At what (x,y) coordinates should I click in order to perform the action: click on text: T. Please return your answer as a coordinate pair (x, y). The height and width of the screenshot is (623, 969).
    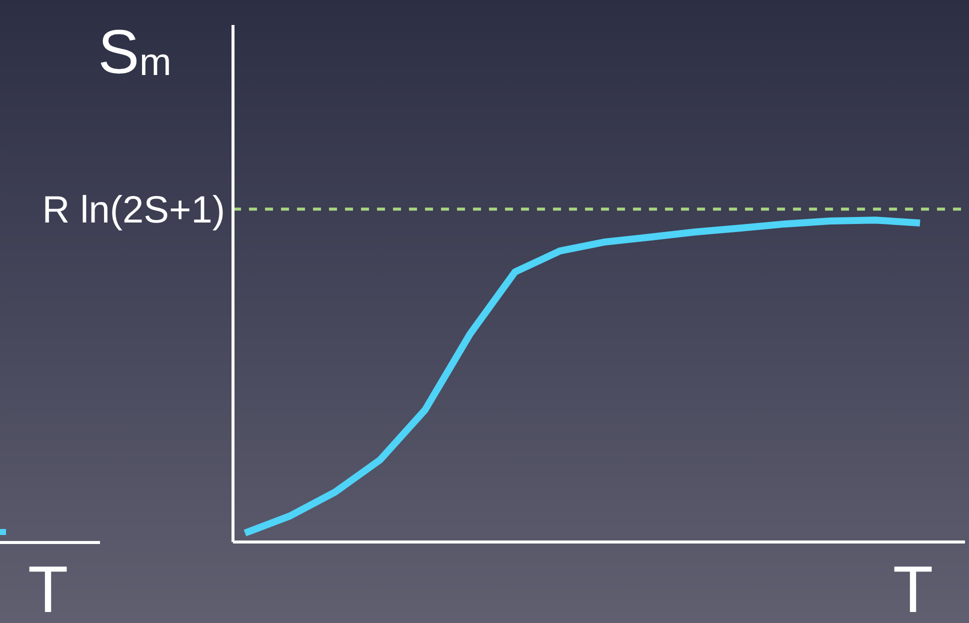
    Looking at the image, I should click on (48, 587).